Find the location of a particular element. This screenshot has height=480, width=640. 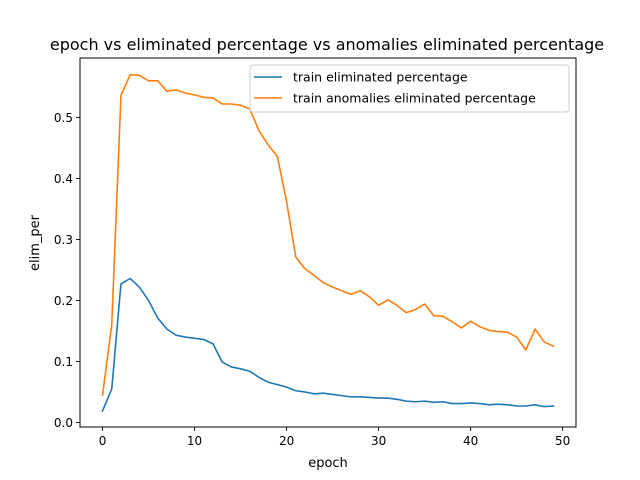

legend-entry-2: train anomalies eliminated percentage is located at coordinates (414, 98).